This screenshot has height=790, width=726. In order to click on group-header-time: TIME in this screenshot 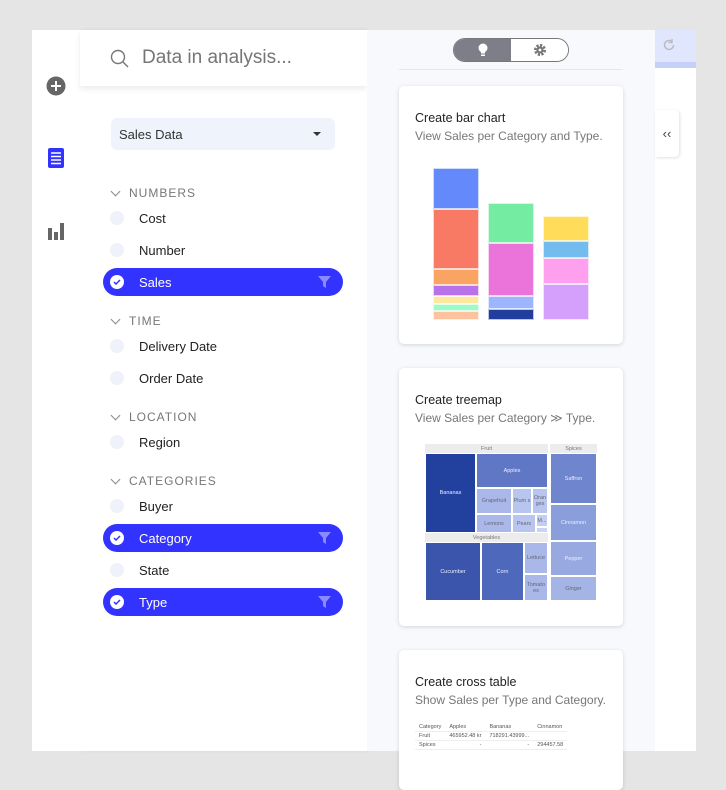, I will do `click(136, 321)`.